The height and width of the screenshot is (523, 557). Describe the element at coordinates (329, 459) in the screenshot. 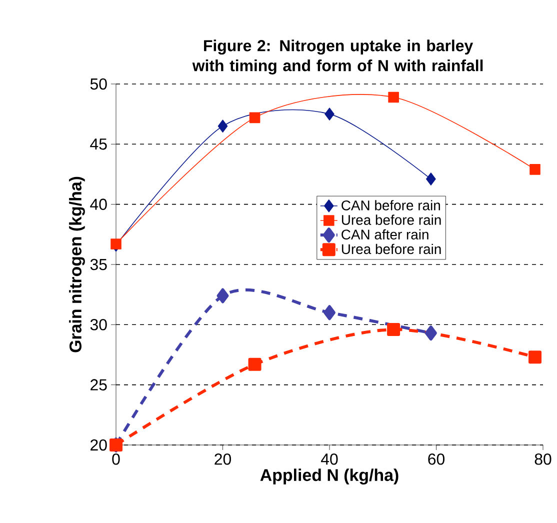

I see `x-tick-label: 40` at that location.